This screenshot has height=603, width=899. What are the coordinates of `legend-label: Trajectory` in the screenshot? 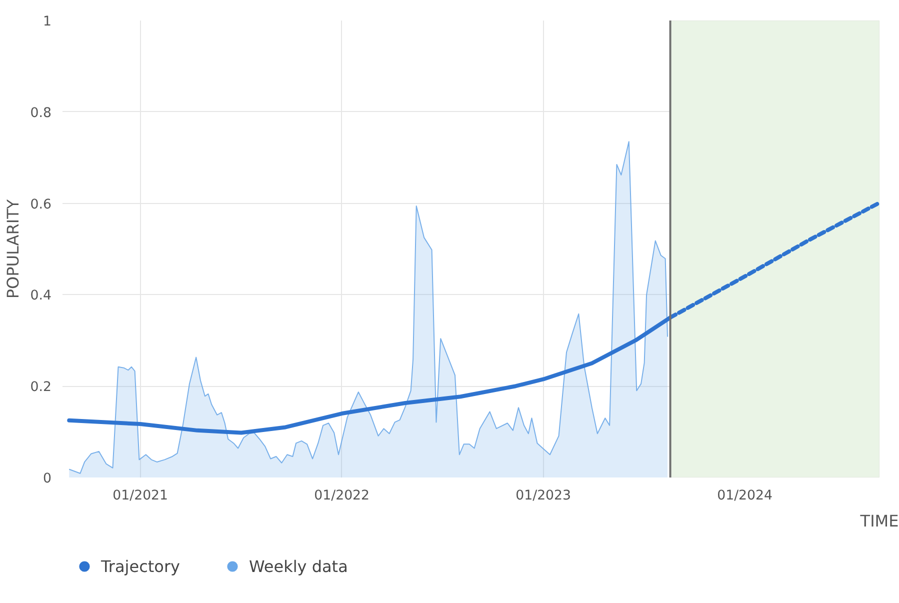 It's located at (140, 566).